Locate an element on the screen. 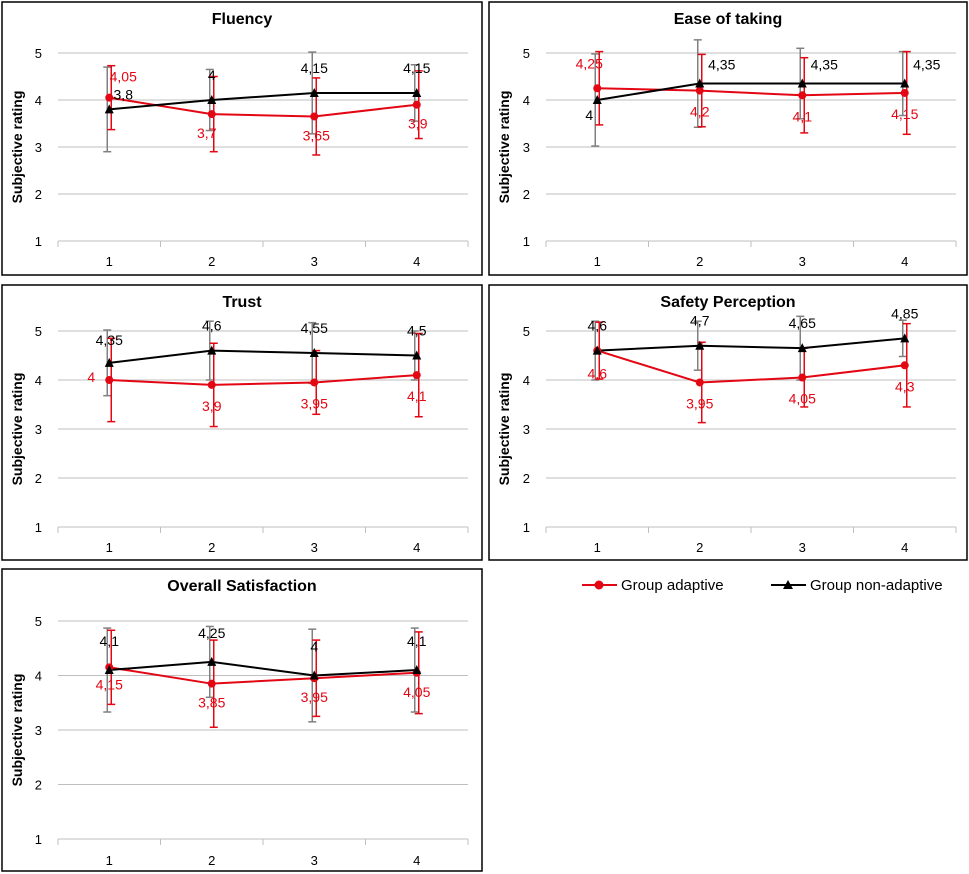  data-label-non-adaptive: 4,1 is located at coordinates (110, 641).